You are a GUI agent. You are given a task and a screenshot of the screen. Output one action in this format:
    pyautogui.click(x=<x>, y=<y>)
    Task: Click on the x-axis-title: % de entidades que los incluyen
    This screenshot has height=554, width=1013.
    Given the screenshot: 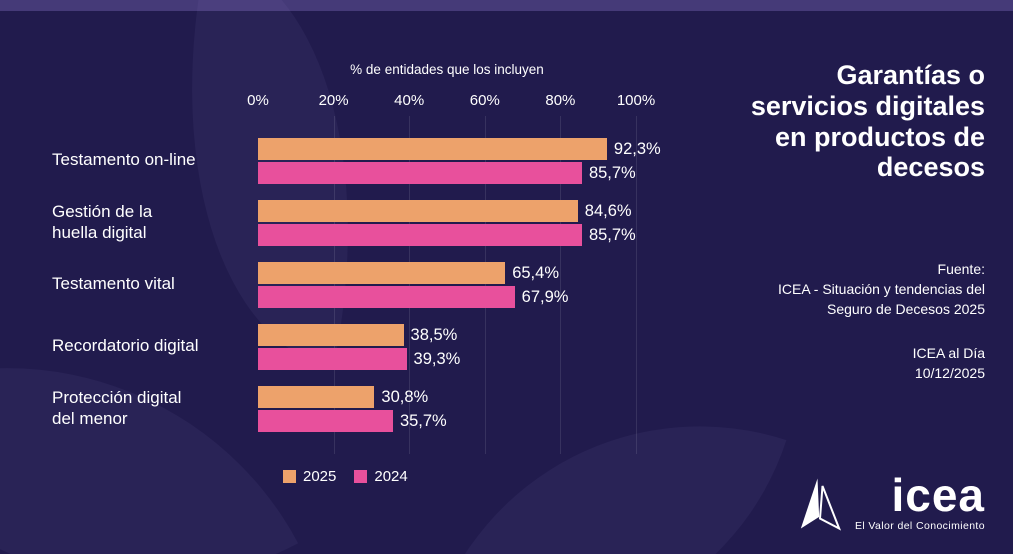 What is the action you would take?
    pyautogui.click(x=447, y=69)
    